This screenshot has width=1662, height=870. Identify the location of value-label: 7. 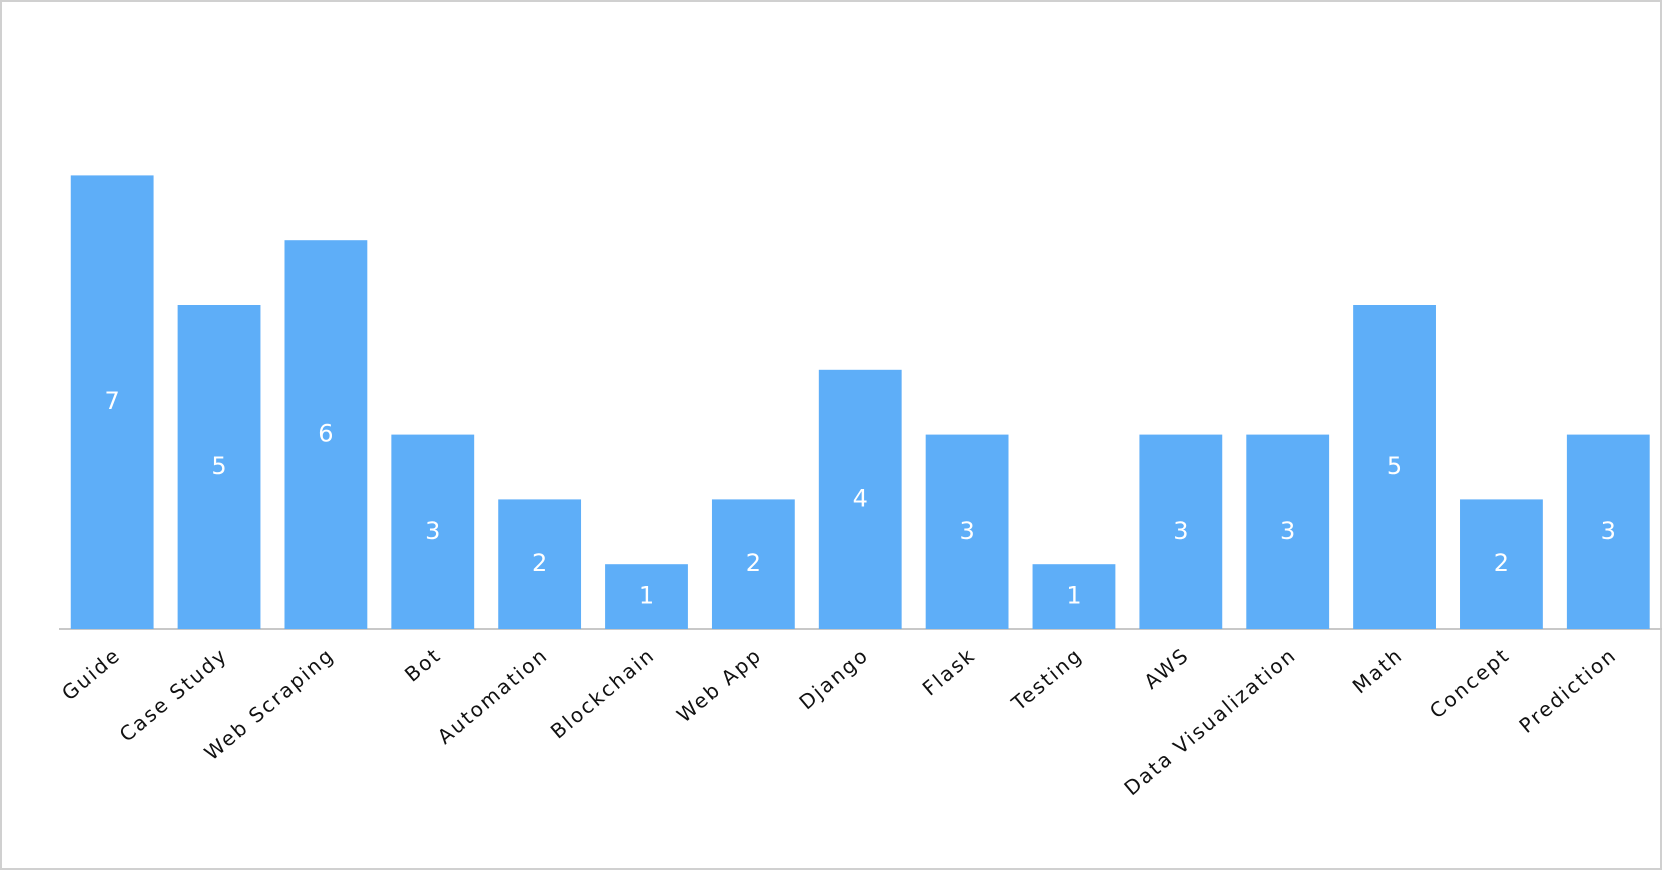
(112, 401).